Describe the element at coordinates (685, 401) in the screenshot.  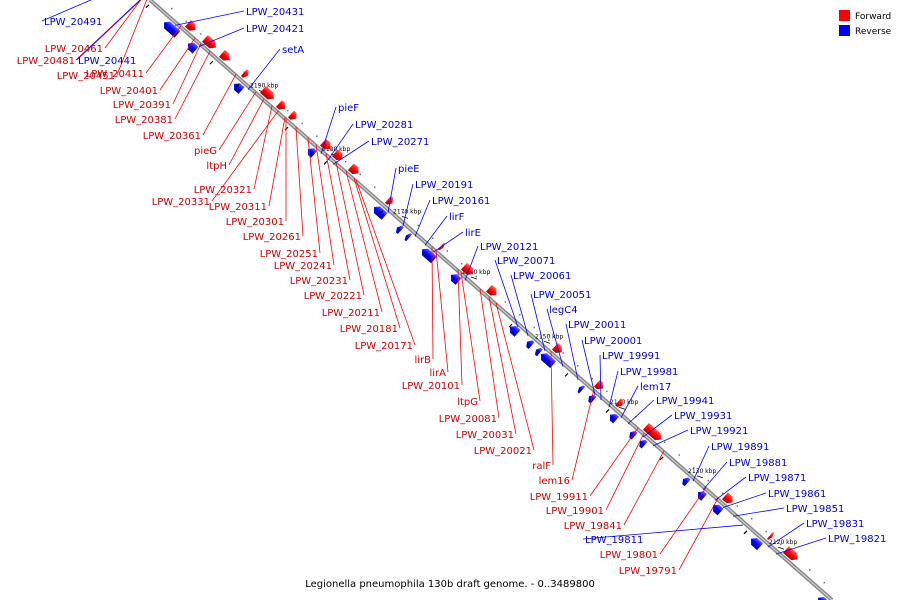
I see `reverse-gene-label: LPW_19941` at that location.